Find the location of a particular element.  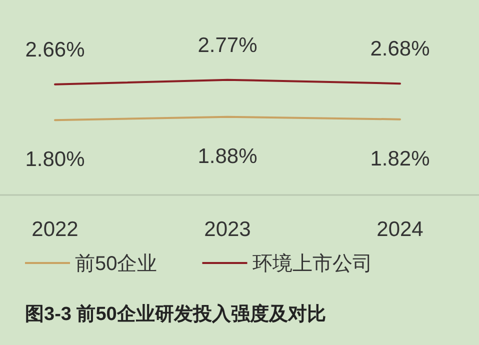

data-label: 2.68% is located at coordinates (400, 49).